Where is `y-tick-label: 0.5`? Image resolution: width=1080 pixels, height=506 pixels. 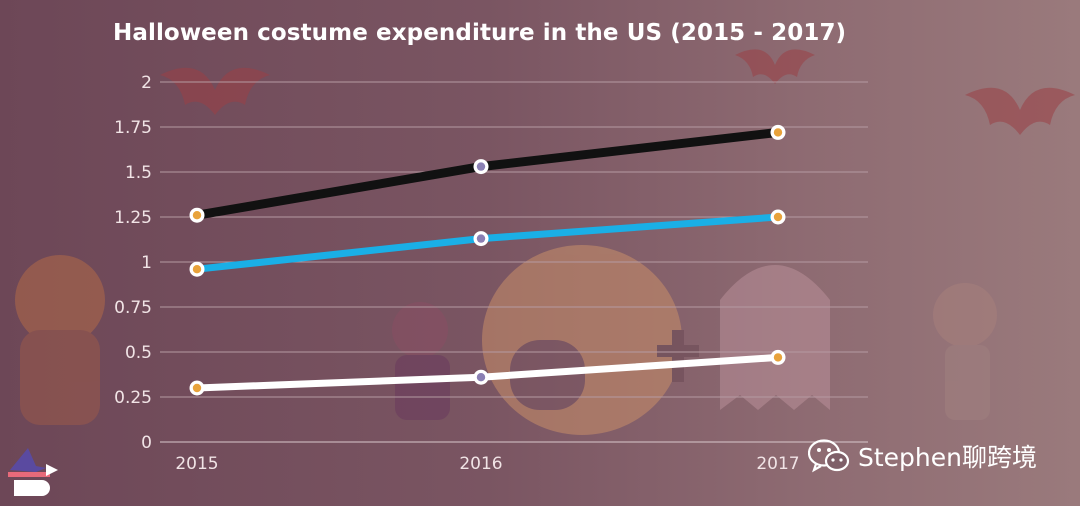 y-tick-label: 0.5 is located at coordinates (138, 353).